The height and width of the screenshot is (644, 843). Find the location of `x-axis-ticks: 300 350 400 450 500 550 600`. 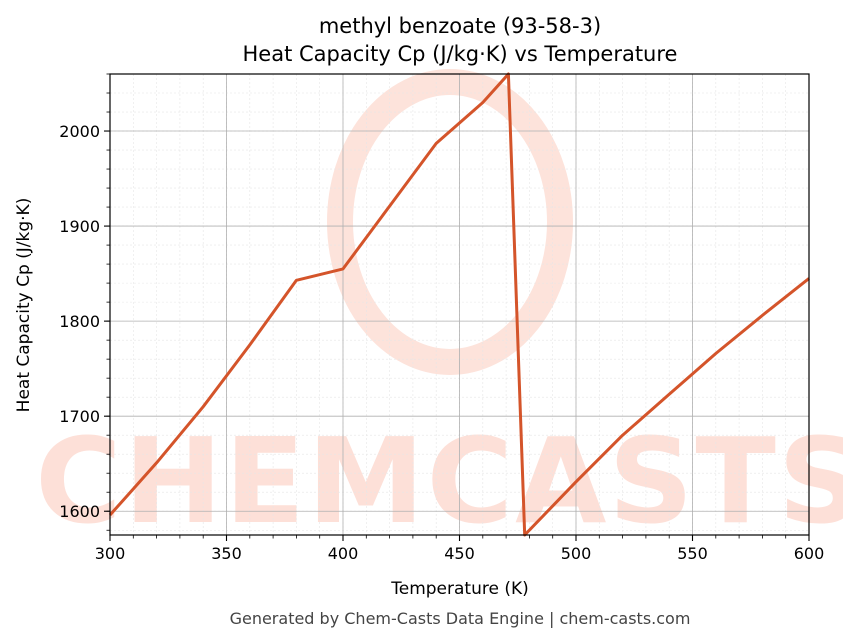

x-axis-ticks: 300 350 400 450 500 550 600 is located at coordinates (460, 549).